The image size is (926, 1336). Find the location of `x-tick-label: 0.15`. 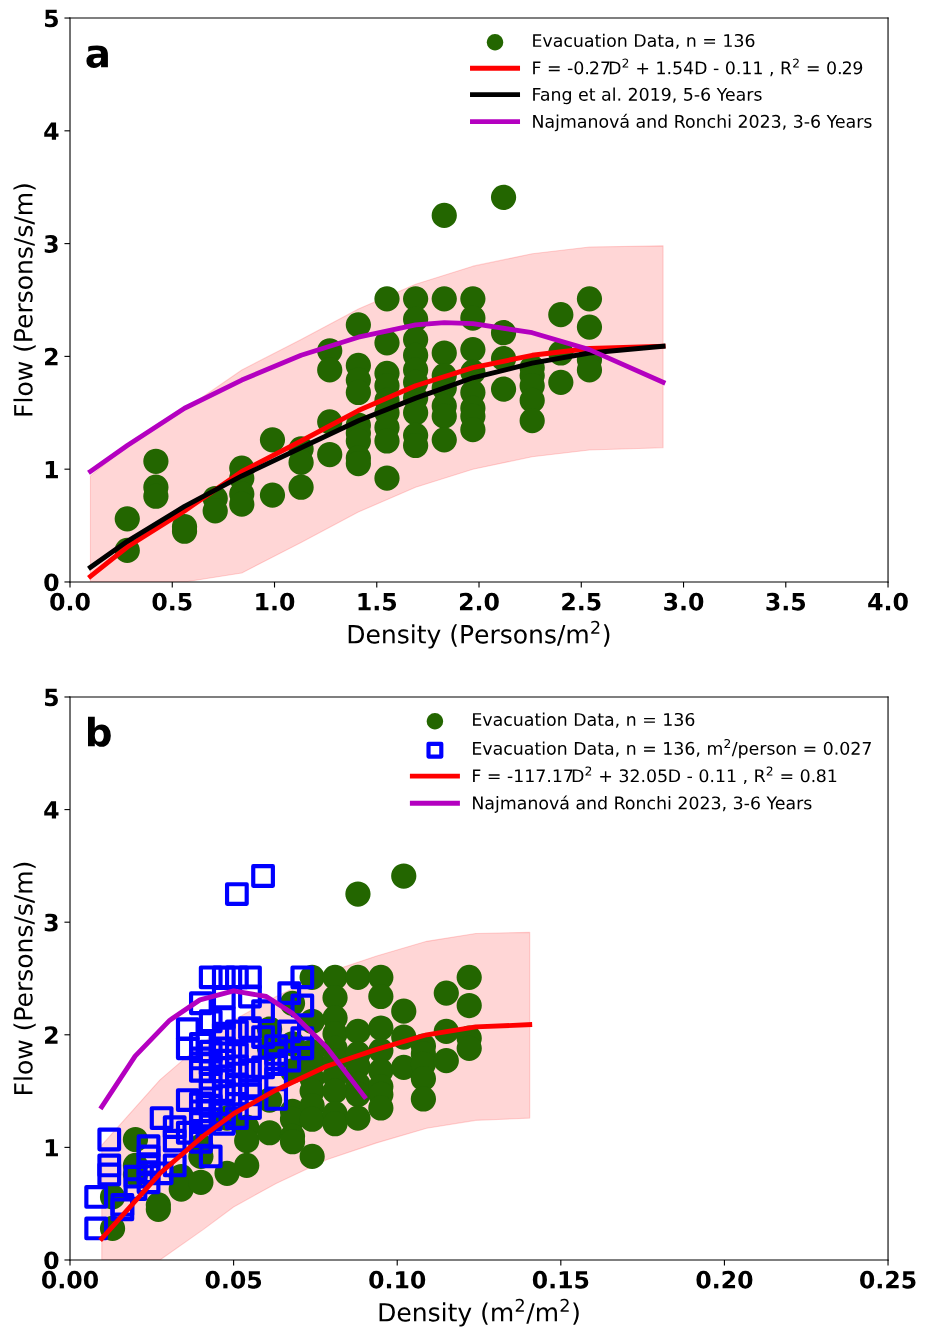

x-tick-label: 0.15 is located at coordinates (560, 1279).